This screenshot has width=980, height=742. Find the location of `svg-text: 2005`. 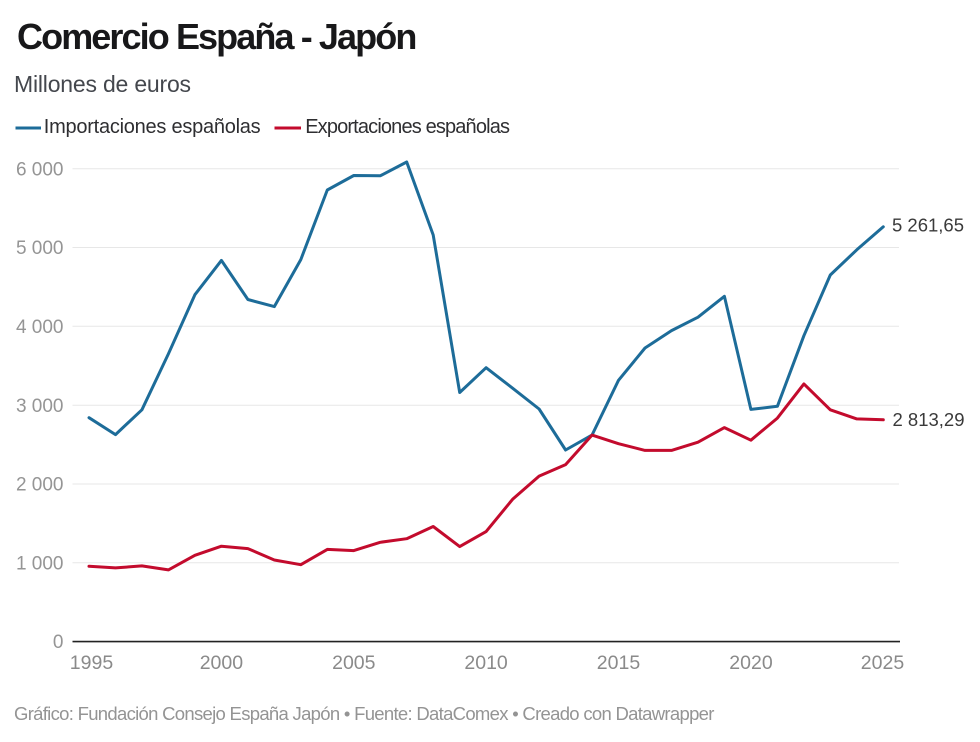

svg-text: 2005 is located at coordinates (354, 663).